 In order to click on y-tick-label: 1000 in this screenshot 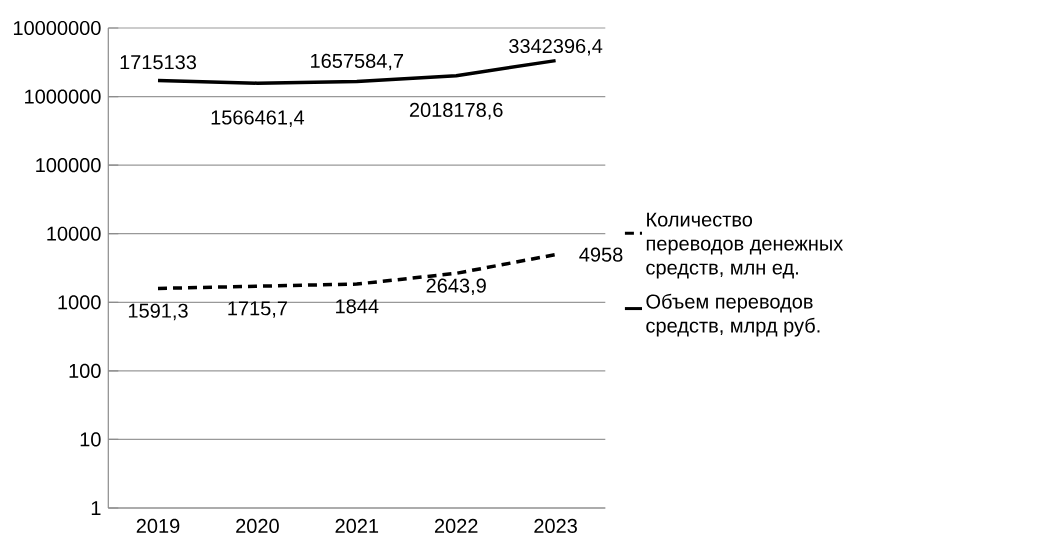, I will do `click(79, 302)`.